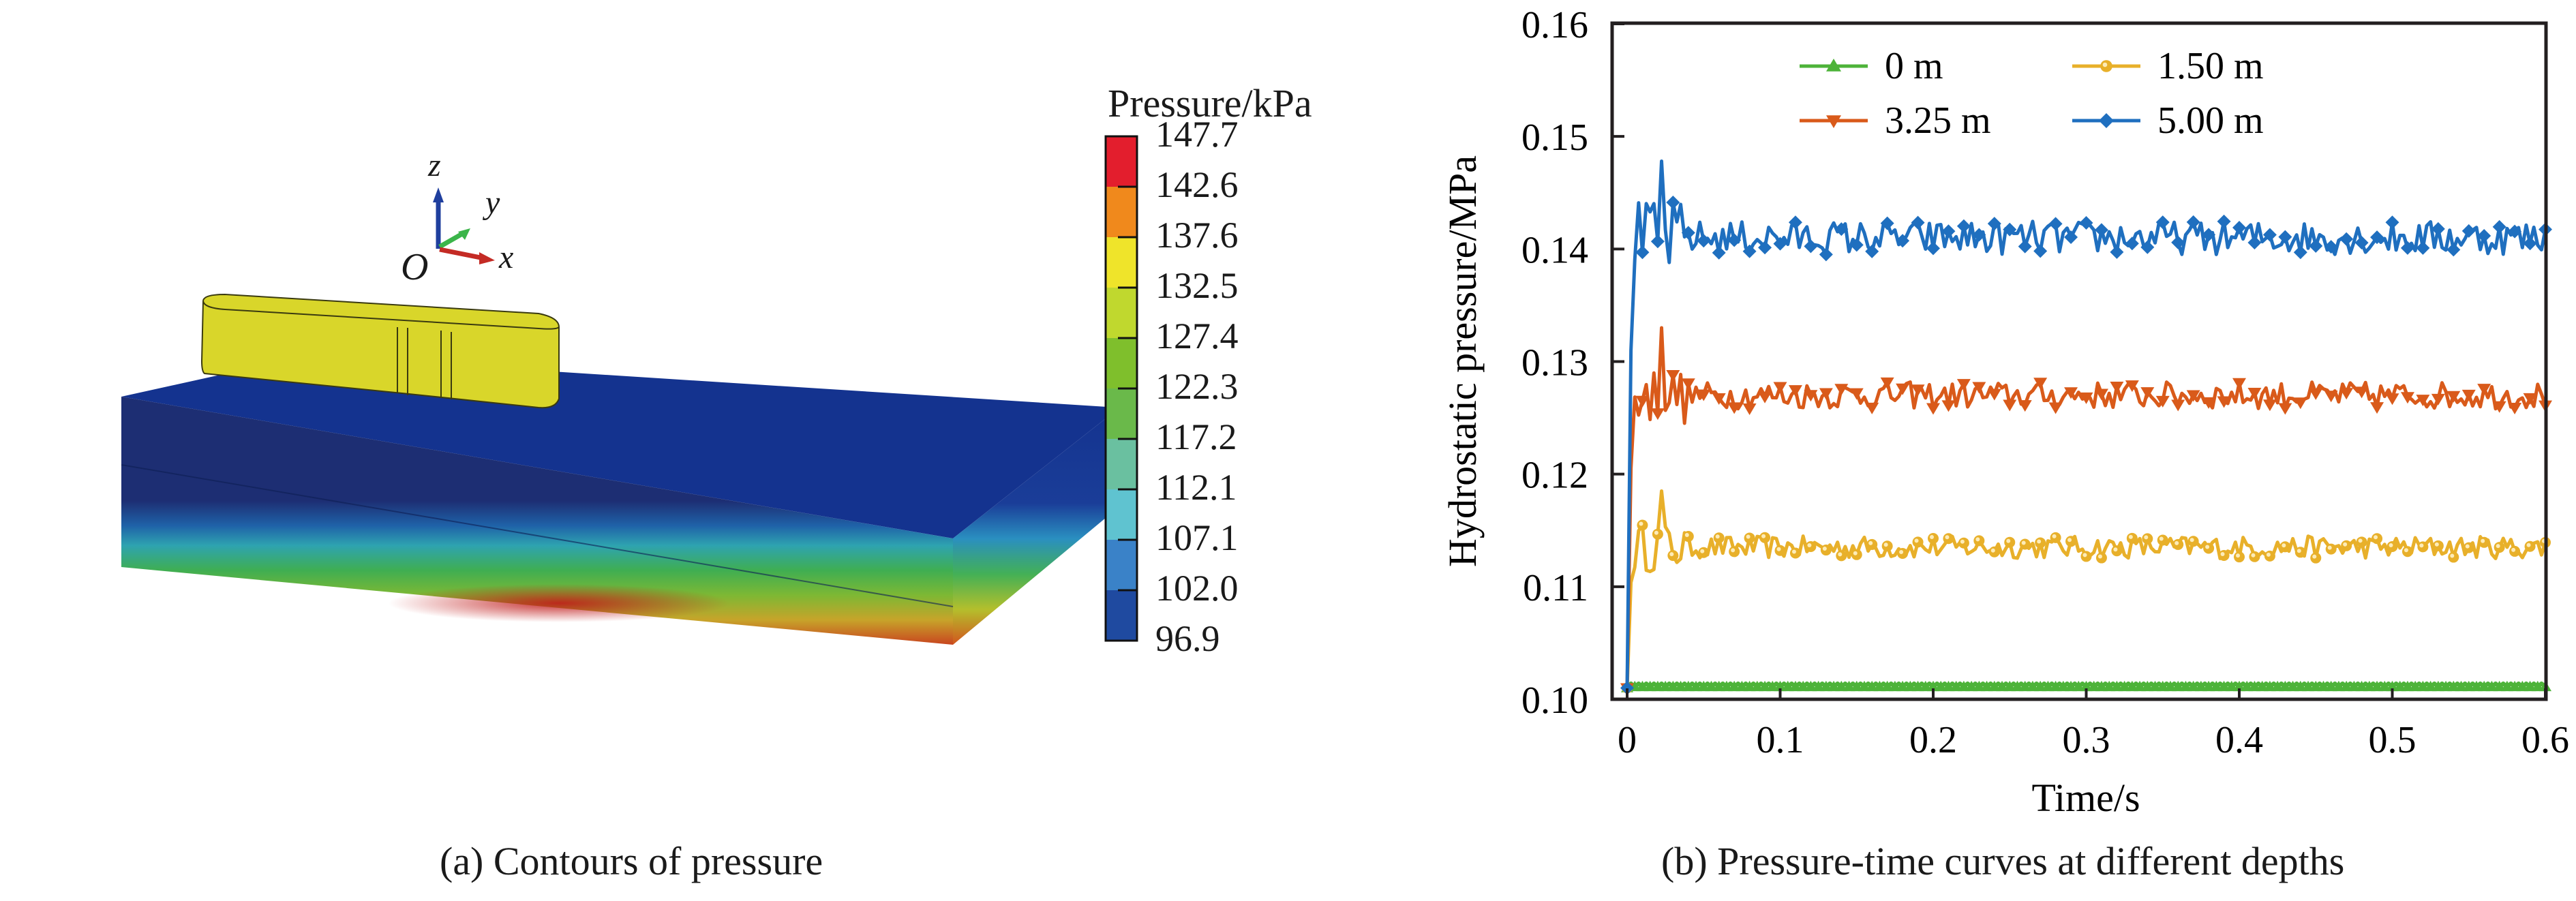 The height and width of the screenshot is (901, 2576). What do you see at coordinates (1555, 250) in the screenshot?
I see `y-tick-label: 0.14` at bounding box center [1555, 250].